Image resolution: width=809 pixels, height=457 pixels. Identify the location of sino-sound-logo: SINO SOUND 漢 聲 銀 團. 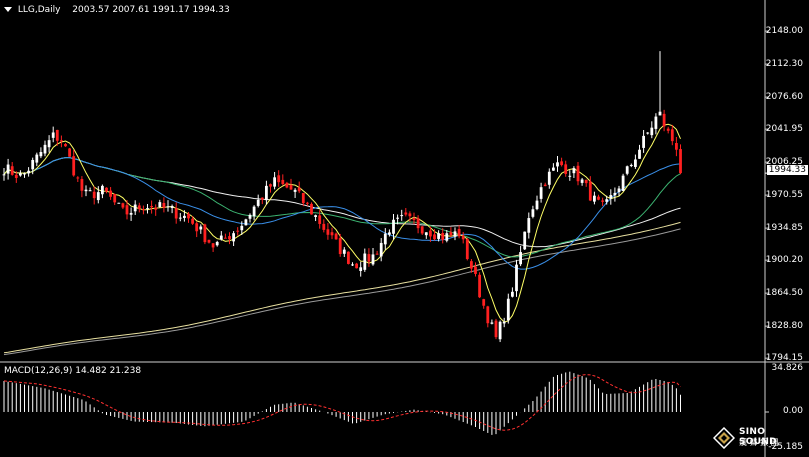
(759, 438).